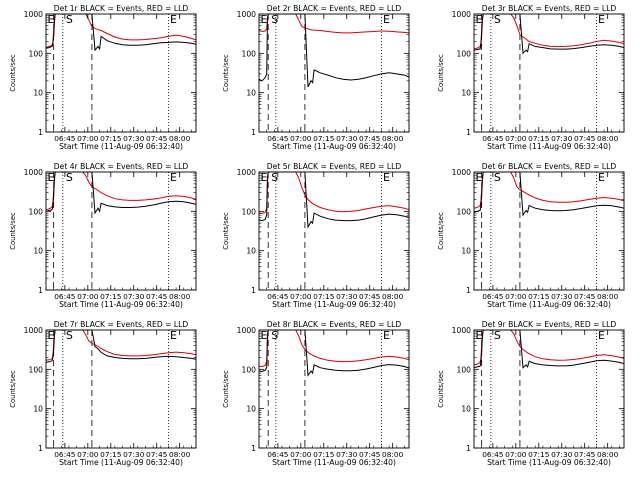 This screenshot has width=640, height=480. Describe the element at coordinates (121, 324) in the screenshot. I see `panel-title: Det 7r BLACK = Events, RED = LLD` at that location.